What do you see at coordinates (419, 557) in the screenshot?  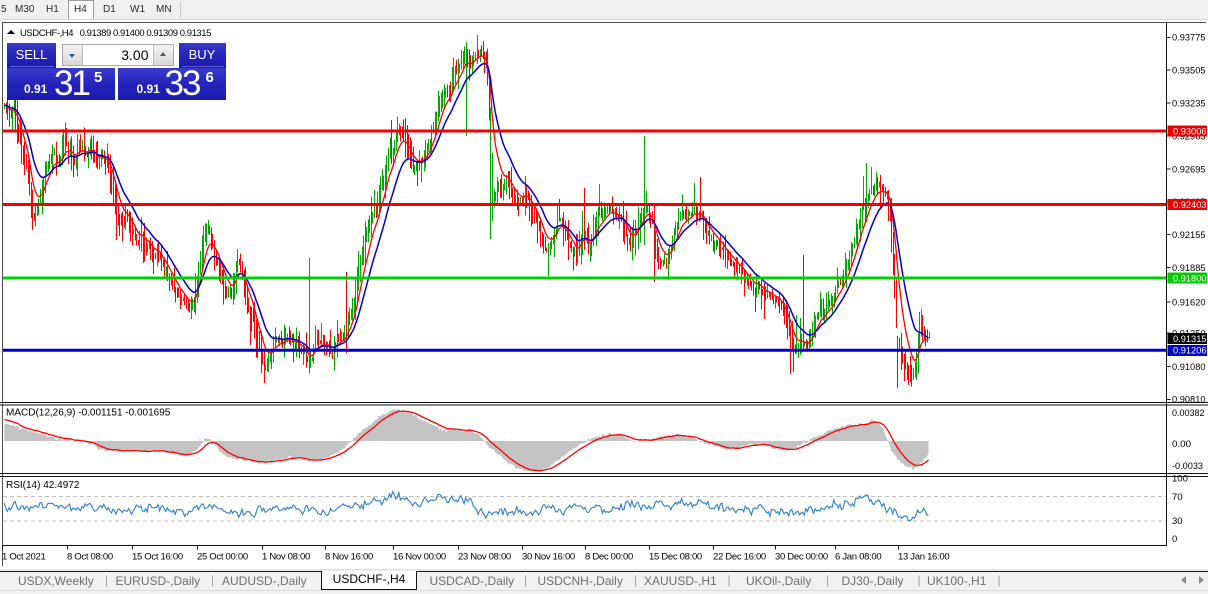 I see `svg-text: 16 Nov 00:00` at bounding box center [419, 557].